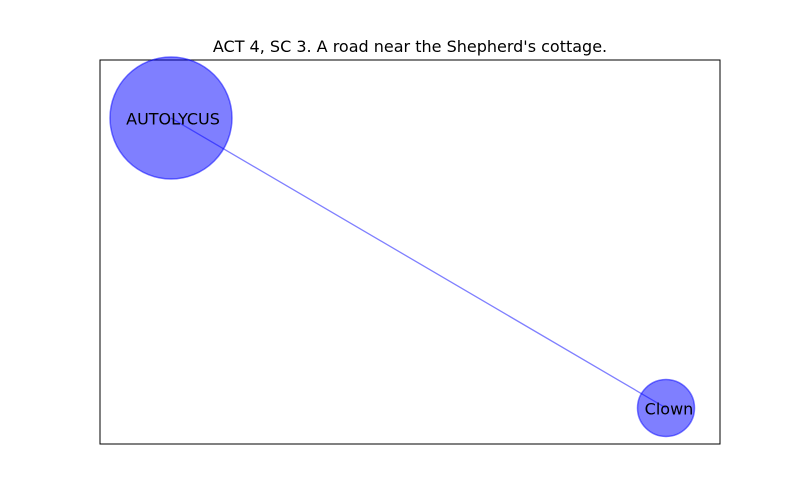  I want to click on node-label-clown: Clown, so click(669, 409).